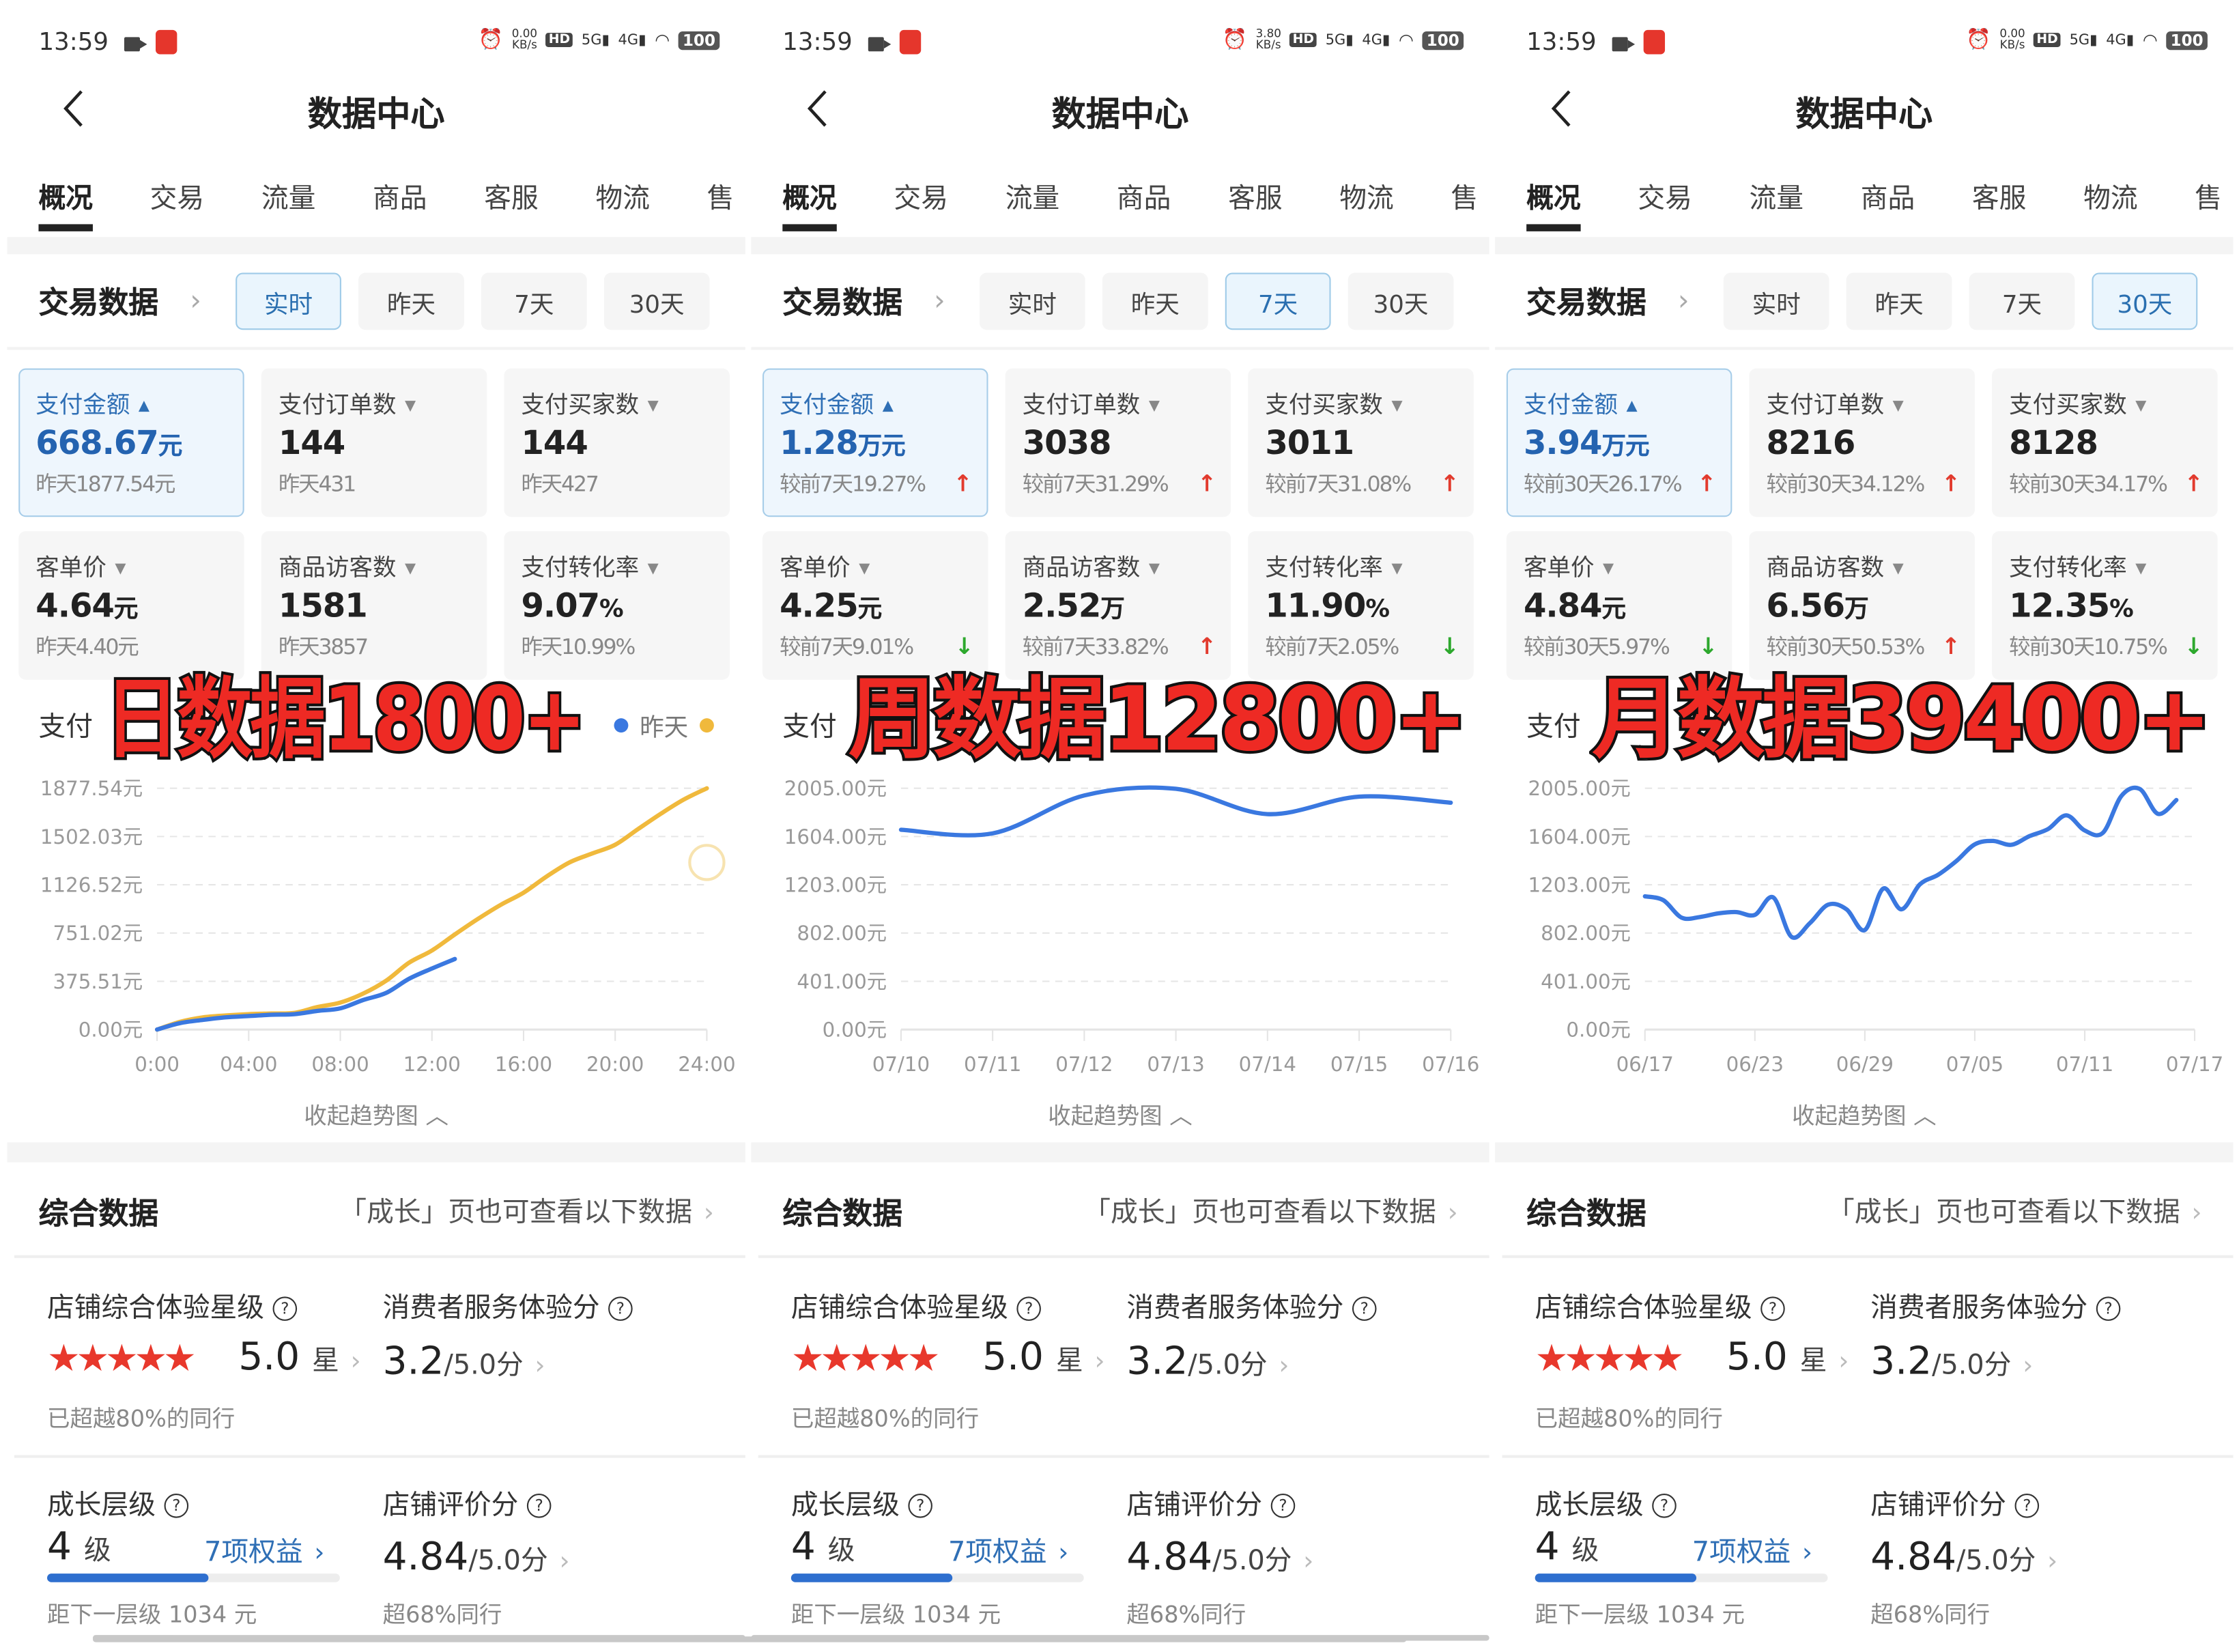 The width and height of the screenshot is (2239, 1652). I want to click on metric-card: 支付买家数 ▼ 144 昨天427, so click(617, 442).